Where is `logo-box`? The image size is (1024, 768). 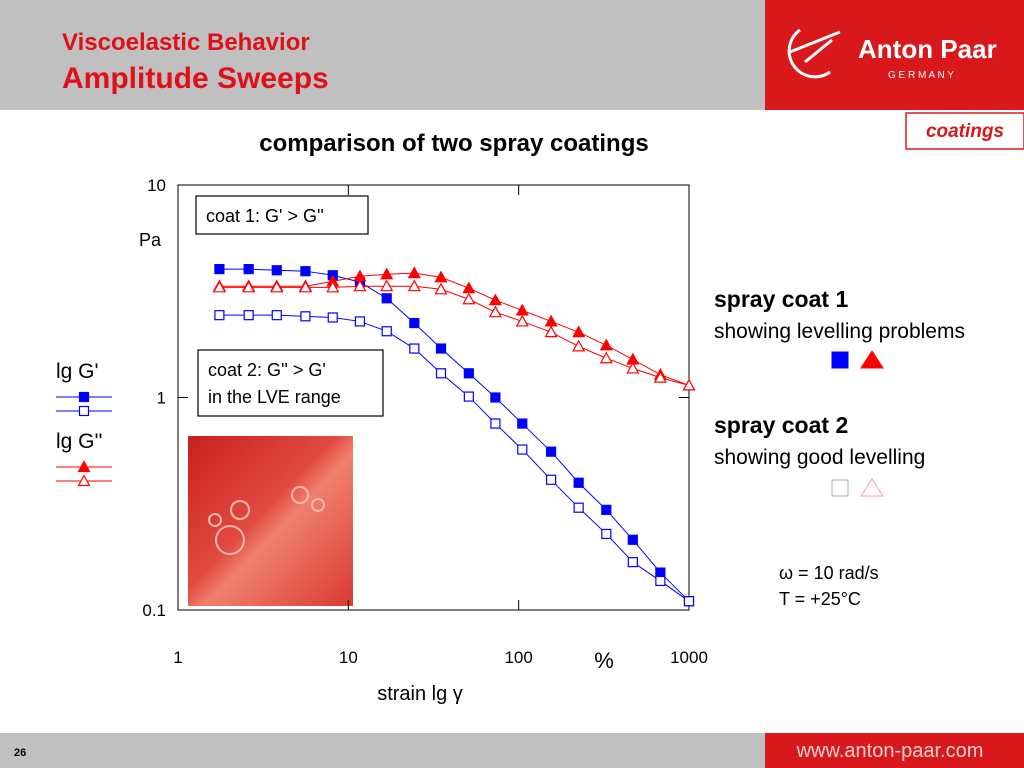
logo-box is located at coordinates (894, 55).